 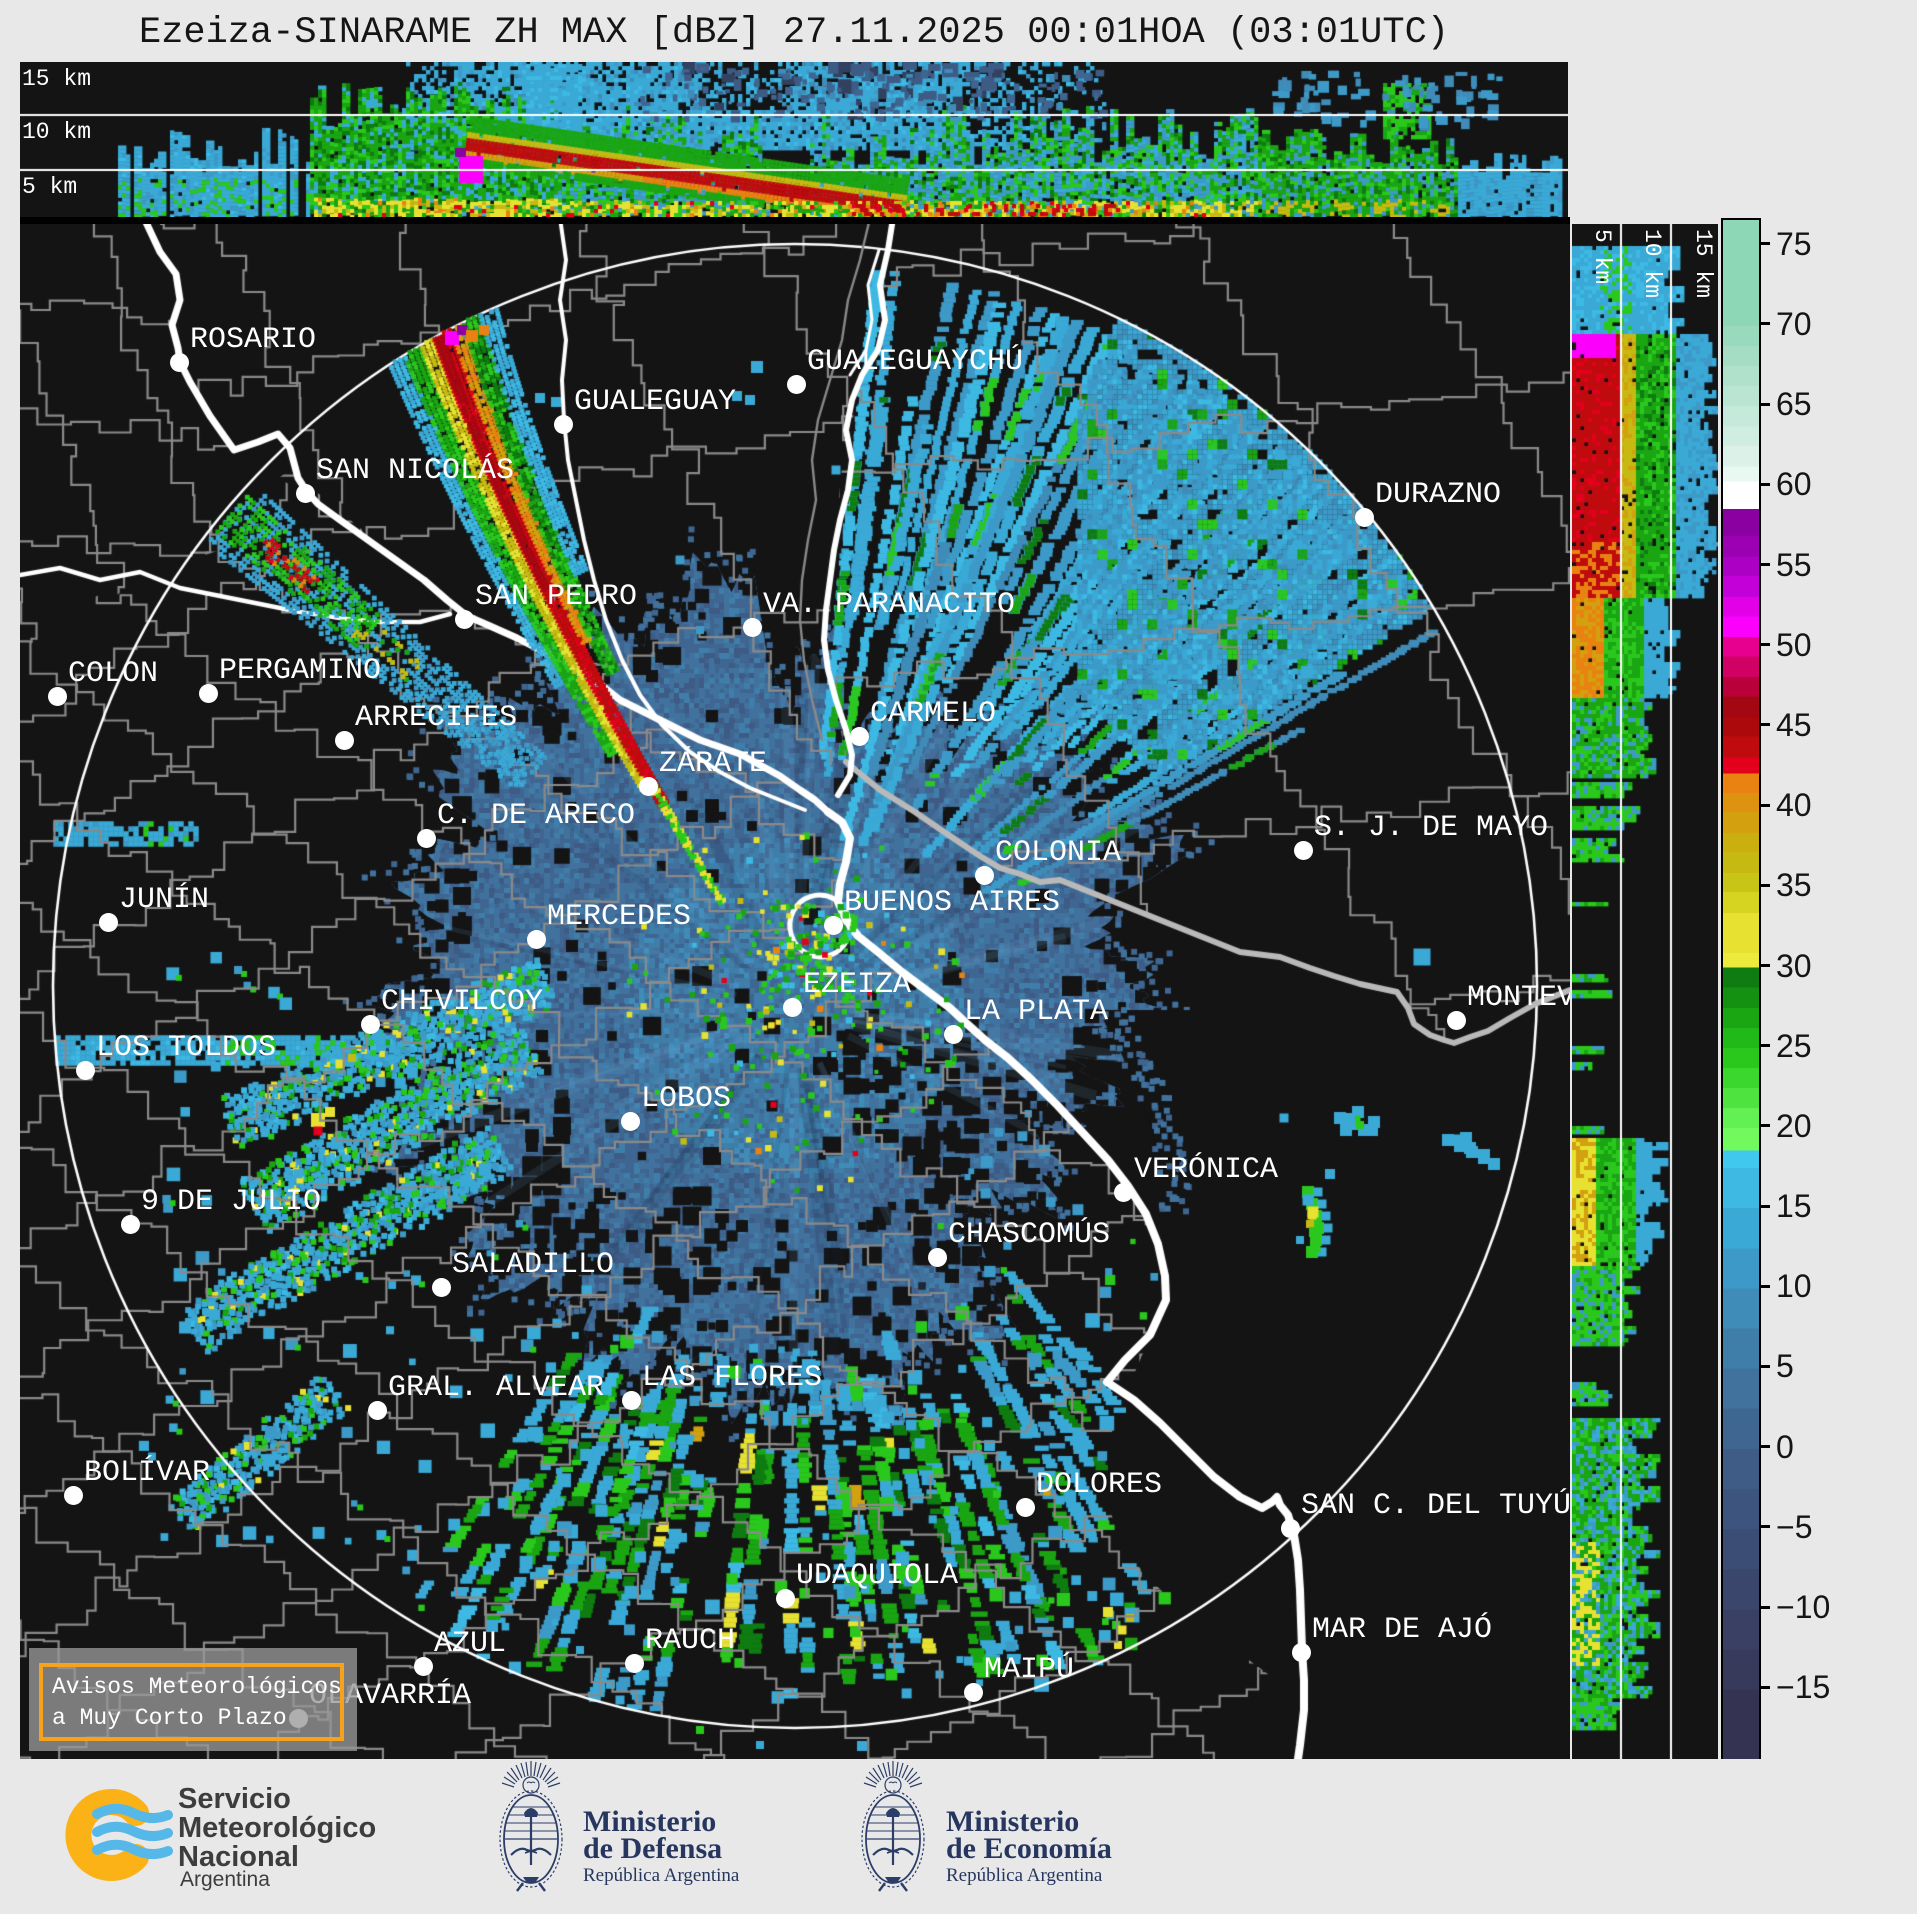 I want to click on svg-text: Nacional, so click(x=238, y=1857).